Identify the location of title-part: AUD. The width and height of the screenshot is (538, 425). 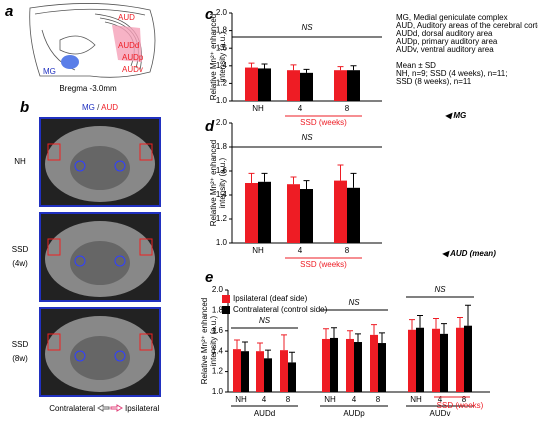
(109, 107).